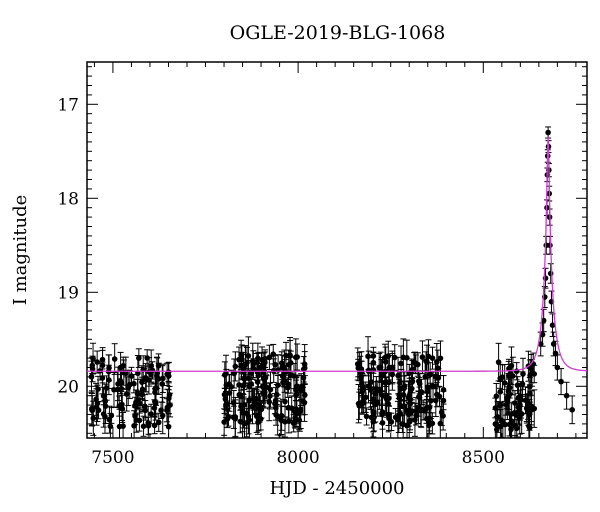 Image resolution: width=600 pixels, height=512 pixels. I want to click on y-axis-label: I magnitude, so click(20, 250).